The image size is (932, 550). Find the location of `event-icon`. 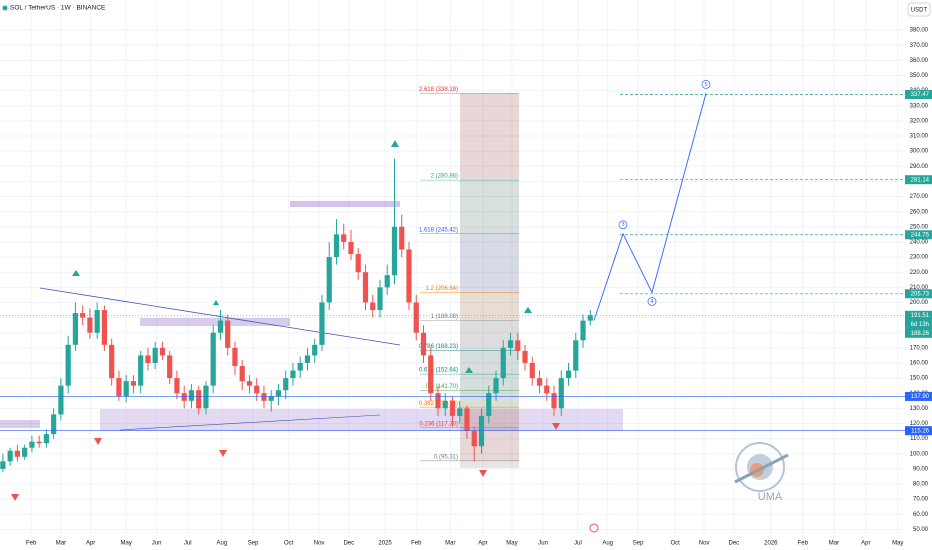

event-icon is located at coordinates (594, 528).